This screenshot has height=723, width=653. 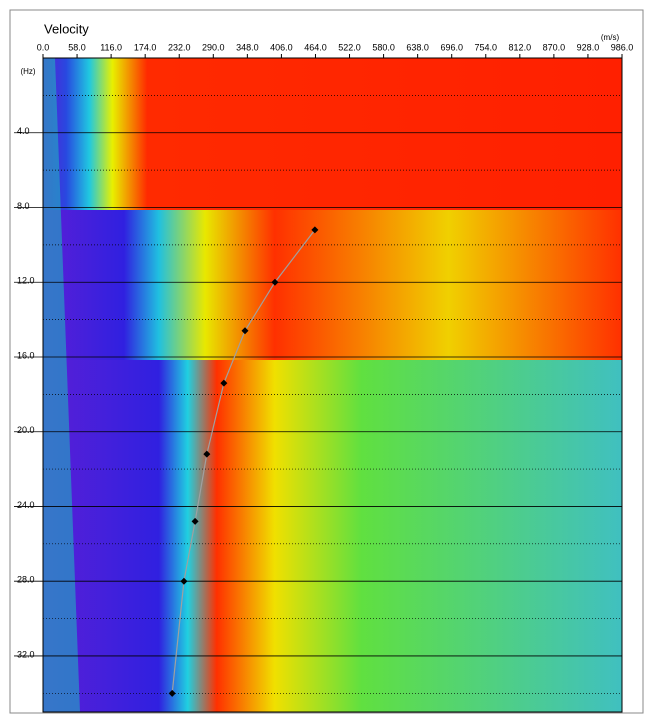 What do you see at coordinates (26, 355) in the screenshot?
I see `y-tick-label: 16.0` at bounding box center [26, 355].